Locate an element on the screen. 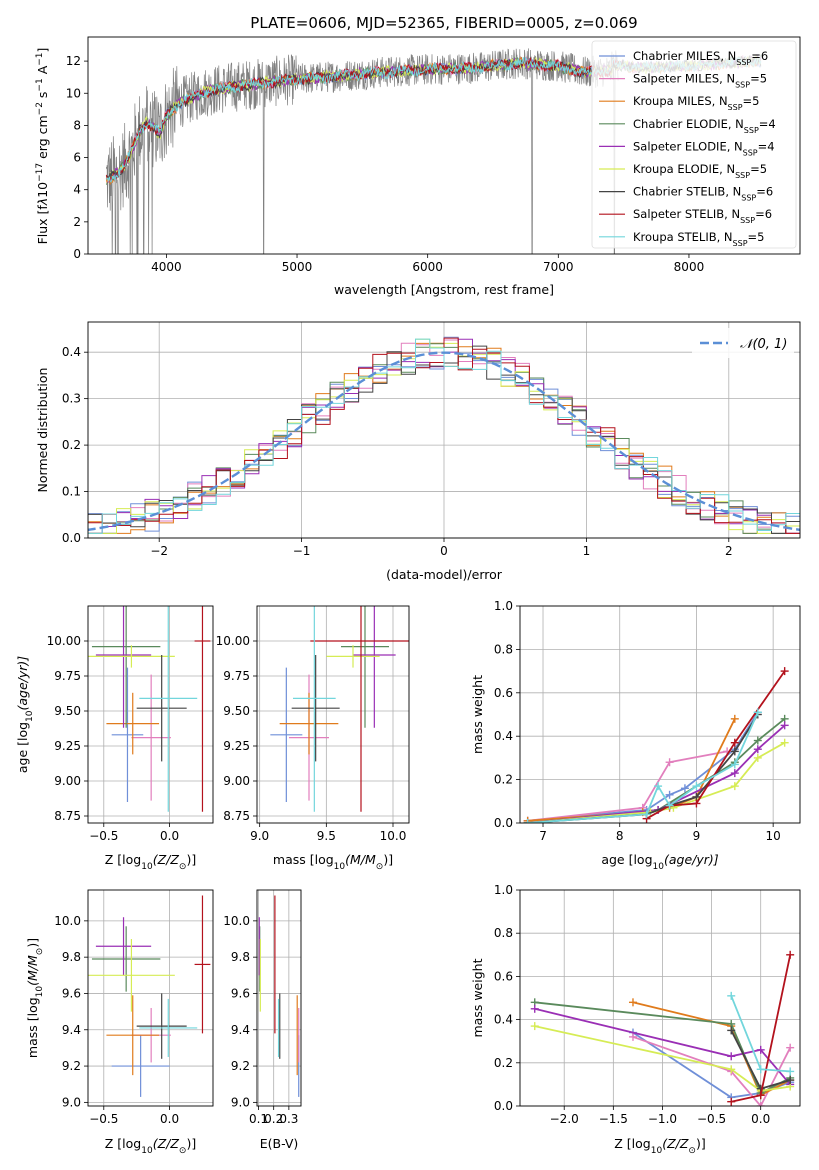 The width and height of the screenshot is (819, 1170). x-tick-label: 0.2 is located at coordinates (273, 1119).